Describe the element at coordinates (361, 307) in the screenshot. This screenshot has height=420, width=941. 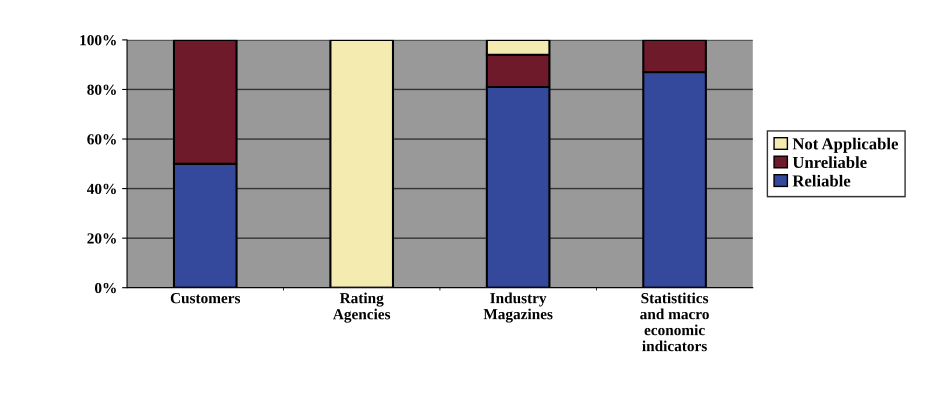
I see `x-tick-label: Rating Agencies` at that location.